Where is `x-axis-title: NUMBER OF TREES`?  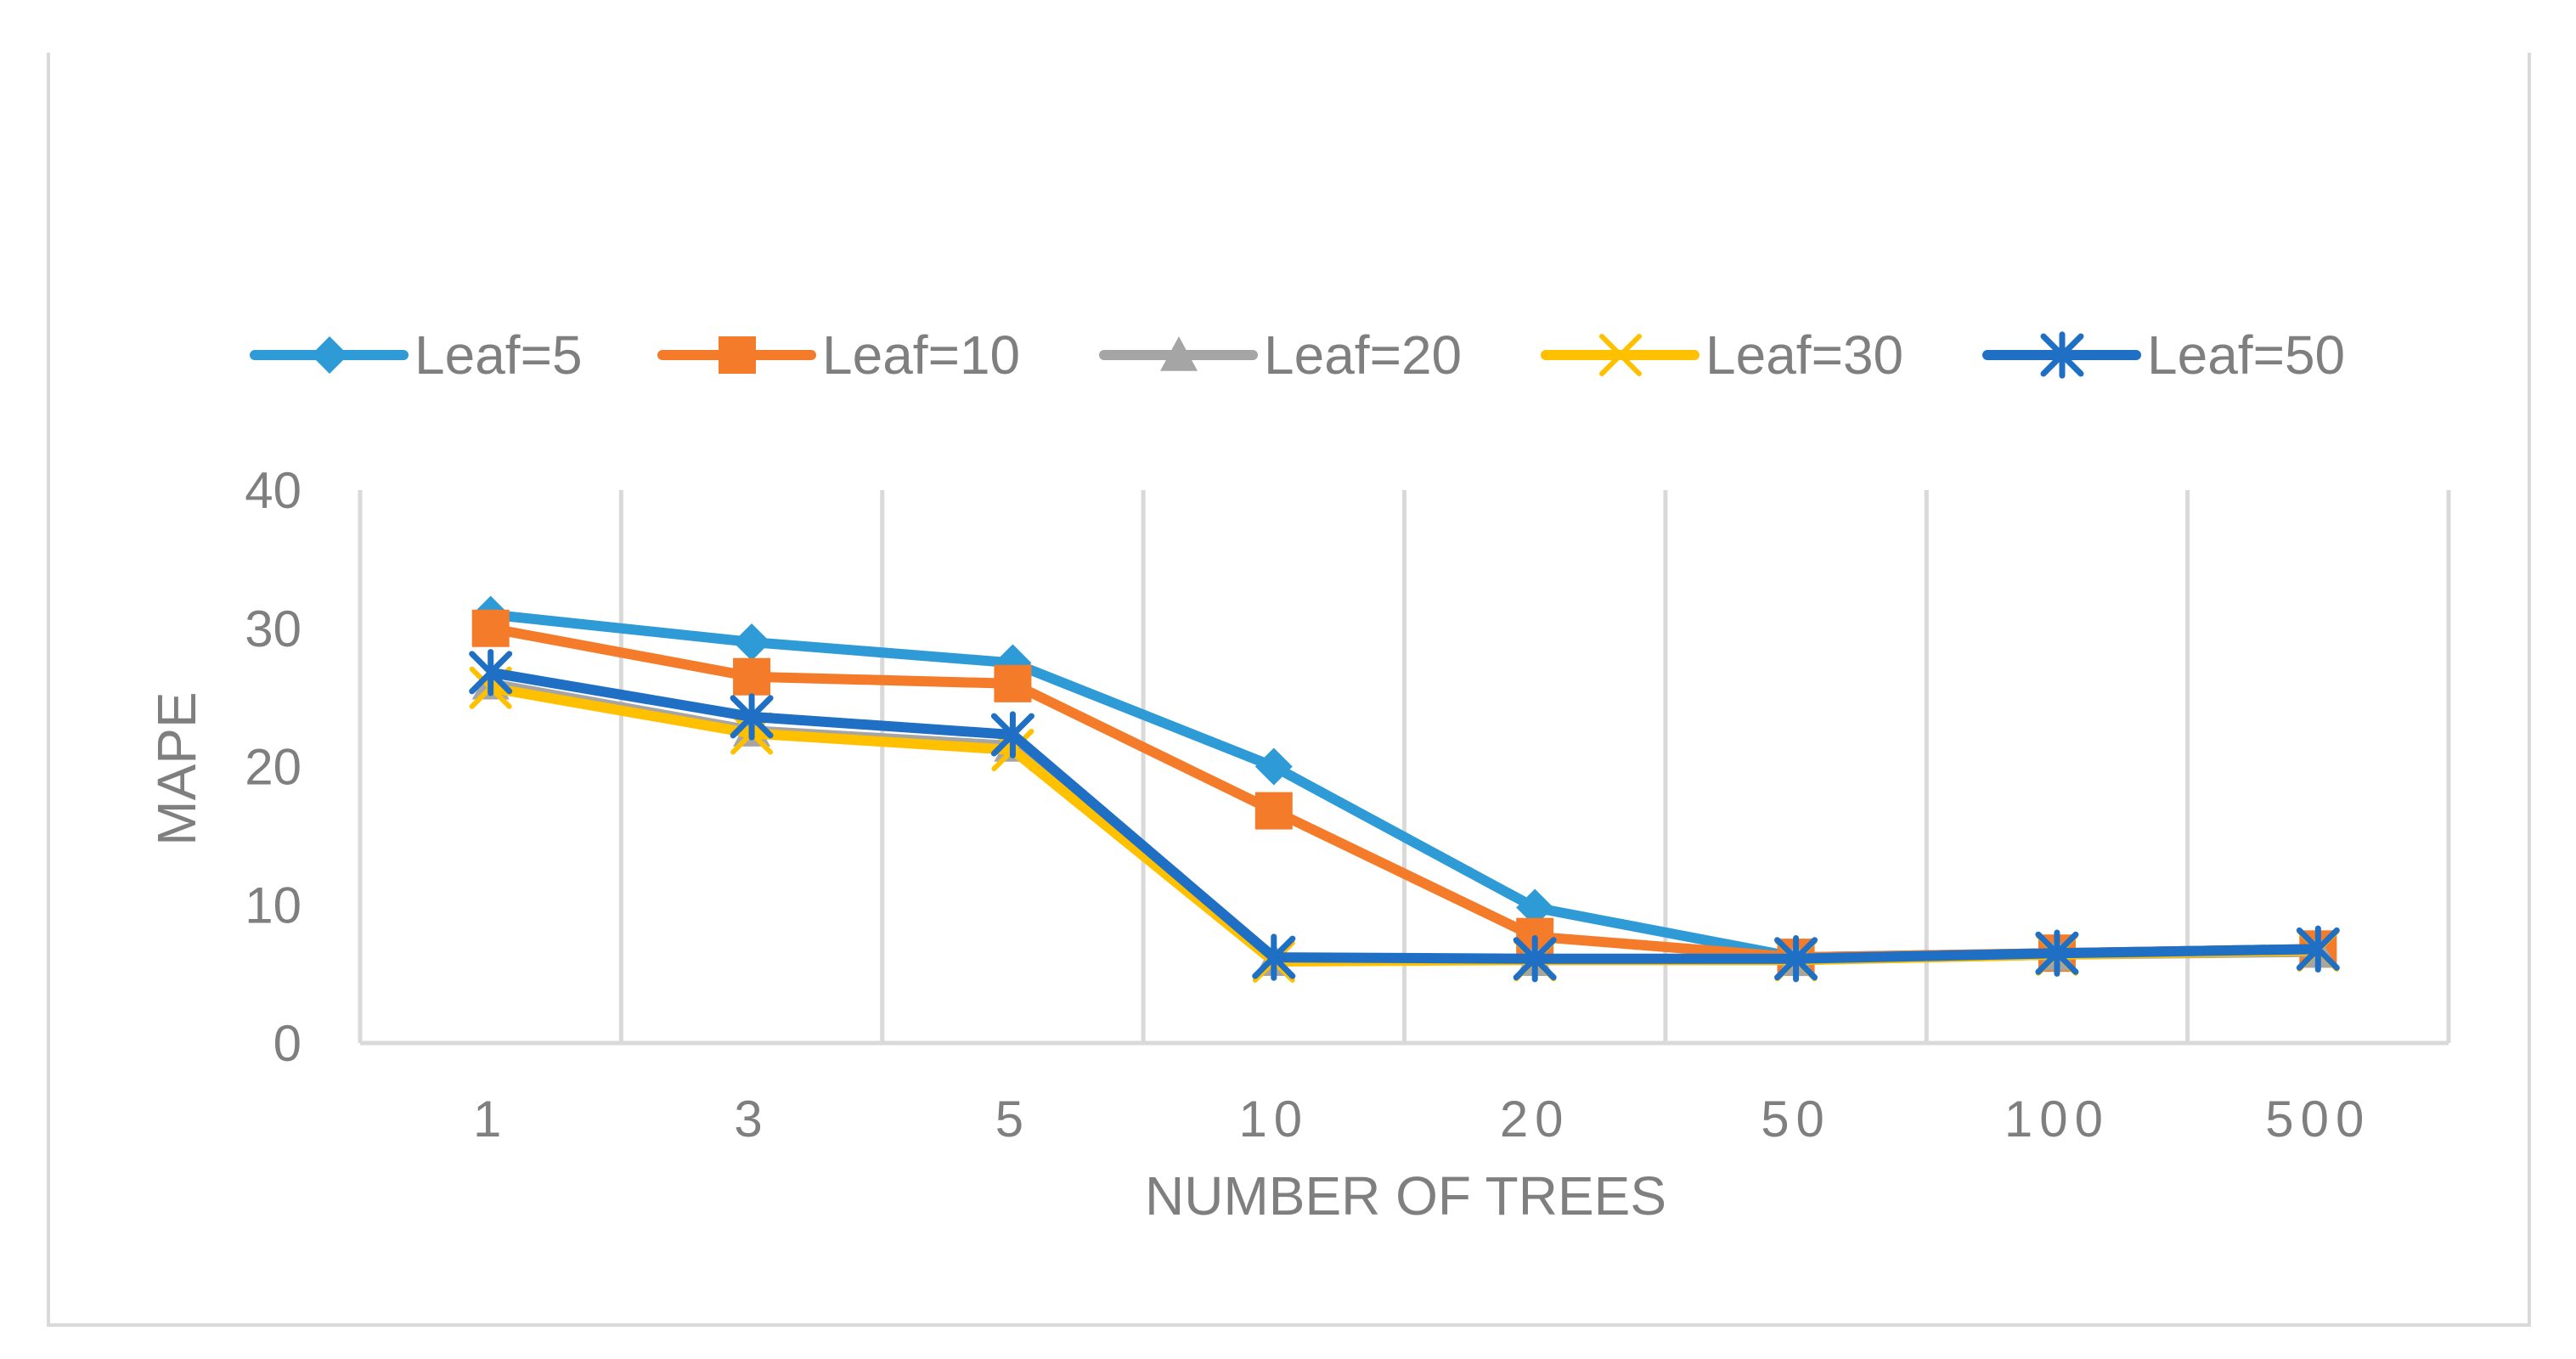
x-axis-title: NUMBER OF TREES is located at coordinates (1405, 1195).